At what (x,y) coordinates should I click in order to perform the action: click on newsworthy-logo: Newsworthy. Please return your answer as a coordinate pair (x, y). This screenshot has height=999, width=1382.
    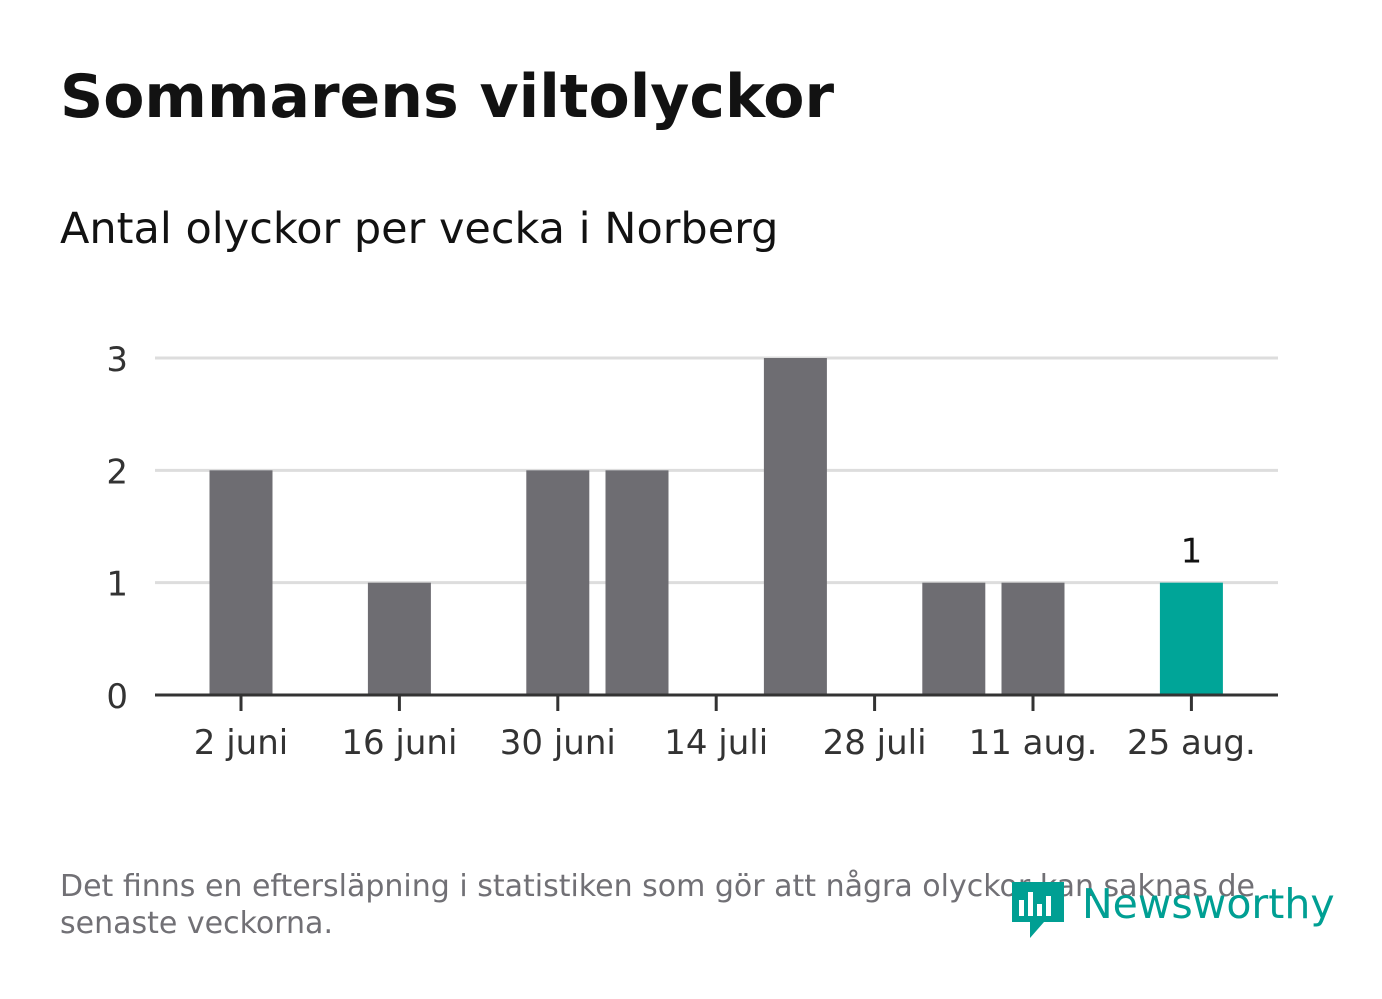
    Looking at the image, I should click on (1175, 909).